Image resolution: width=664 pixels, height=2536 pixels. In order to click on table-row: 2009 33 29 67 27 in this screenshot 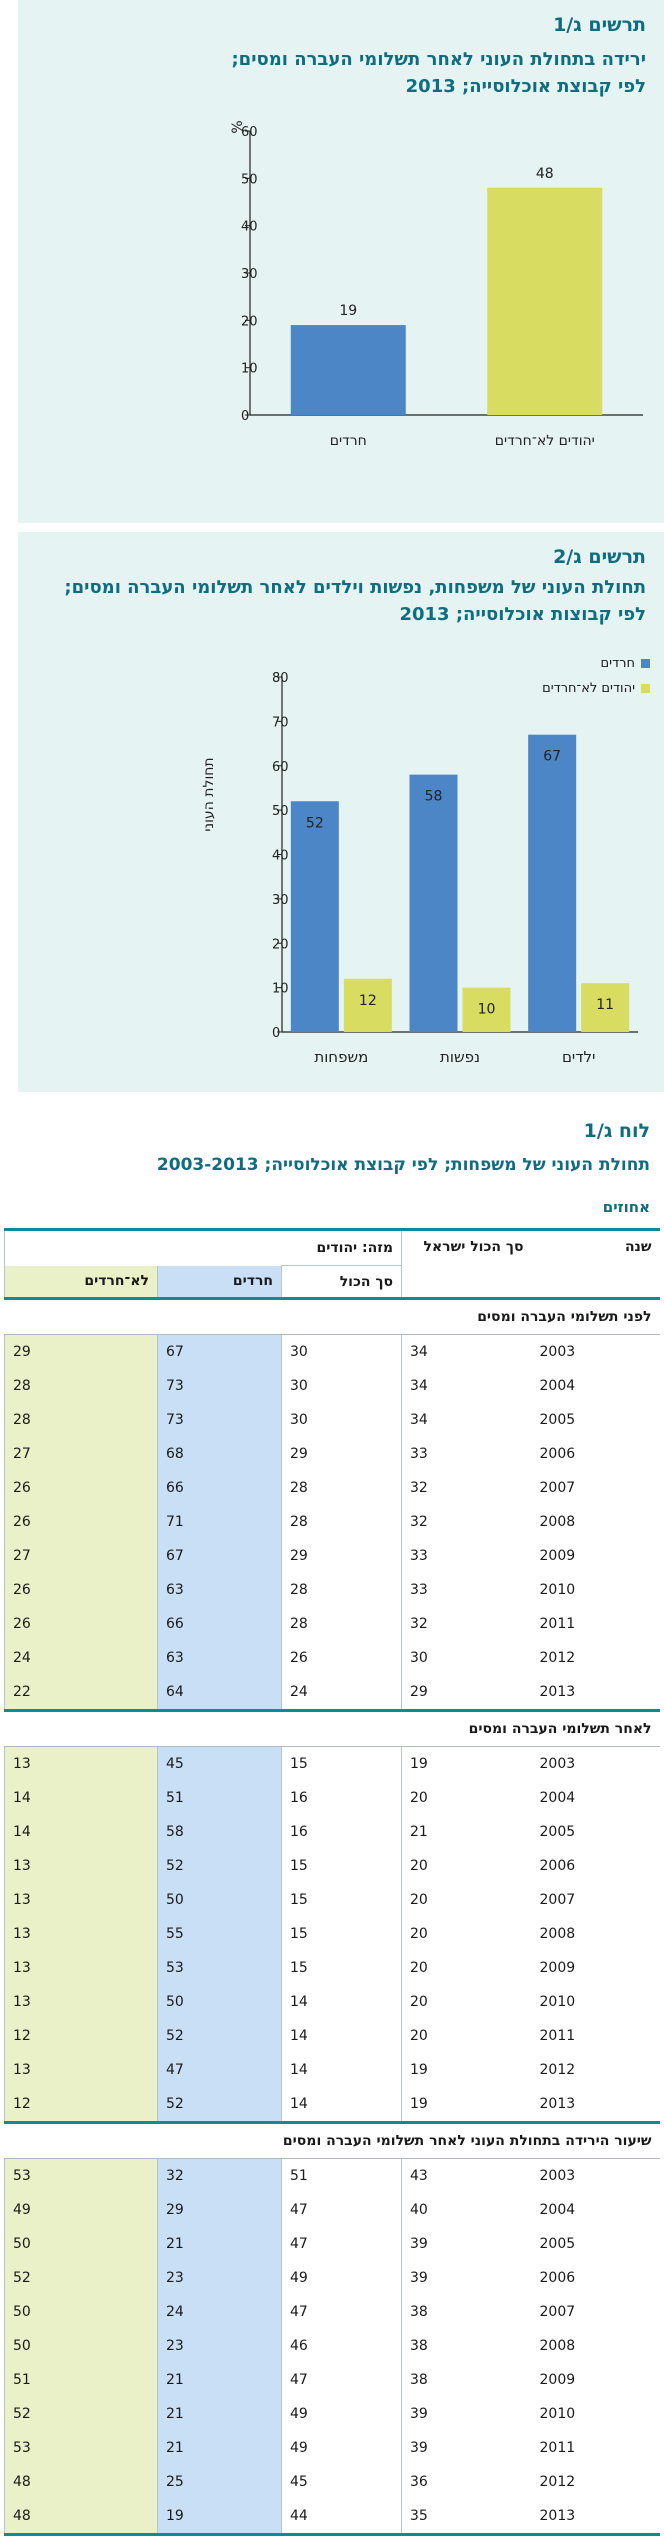, I will do `click(331, 1556)`.